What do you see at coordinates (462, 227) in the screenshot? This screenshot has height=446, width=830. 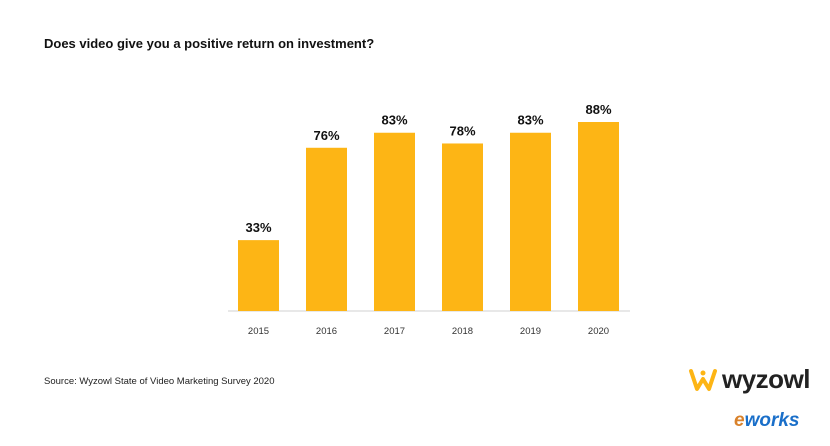 I see `bar-2018` at bounding box center [462, 227].